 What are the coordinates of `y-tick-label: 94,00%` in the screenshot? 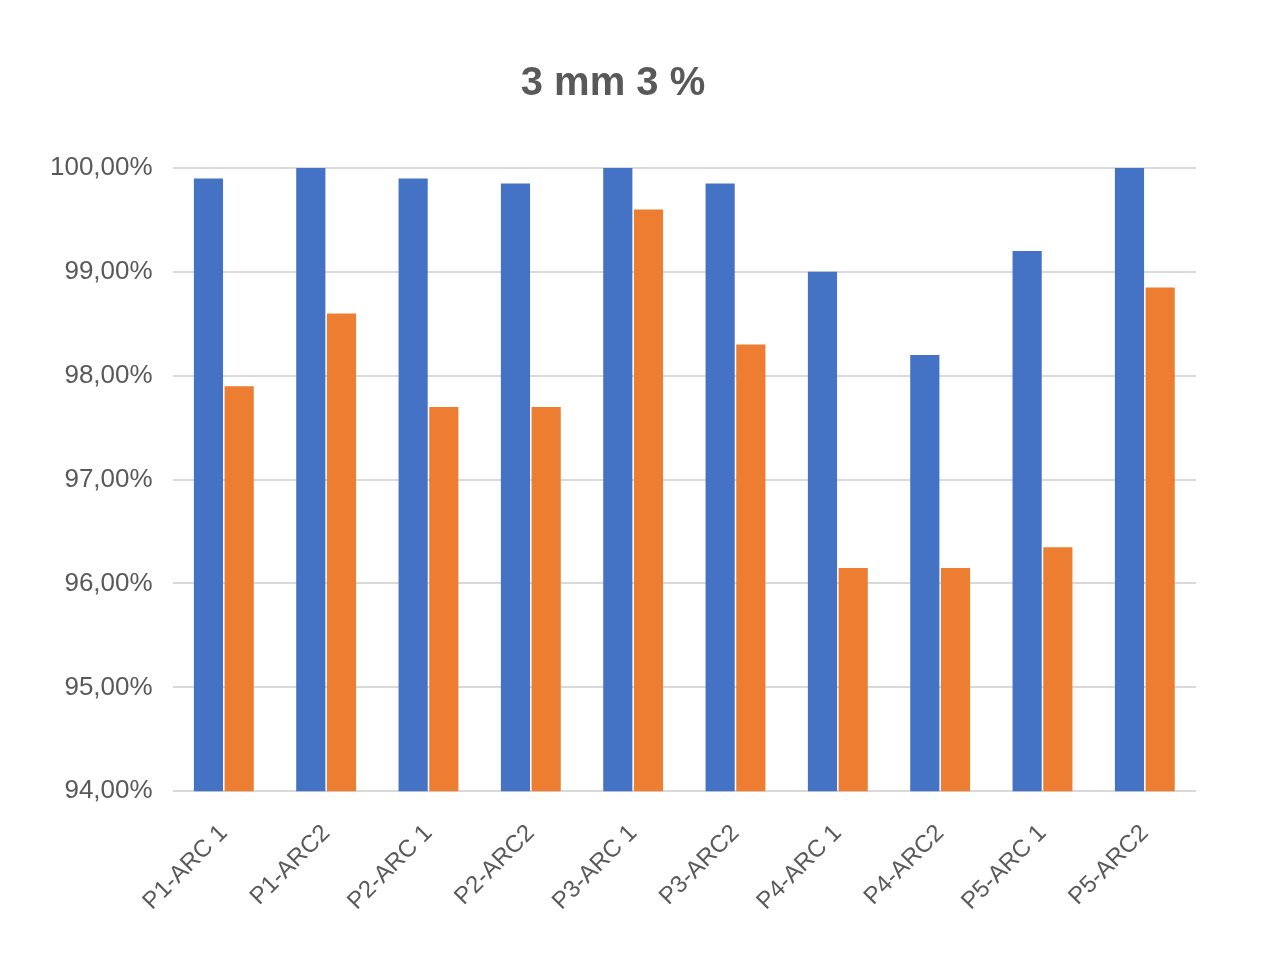 It's located at (108, 789).